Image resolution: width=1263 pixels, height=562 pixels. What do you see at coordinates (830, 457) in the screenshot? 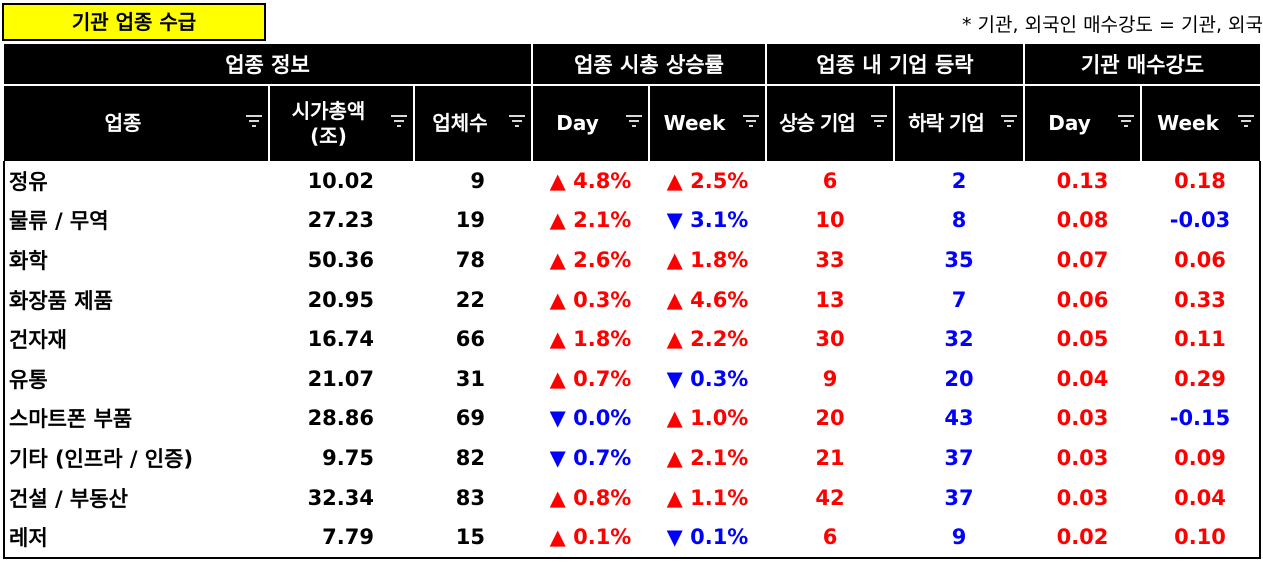
I see `cell-rising-companies: 21` at bounding box center [830, 457].